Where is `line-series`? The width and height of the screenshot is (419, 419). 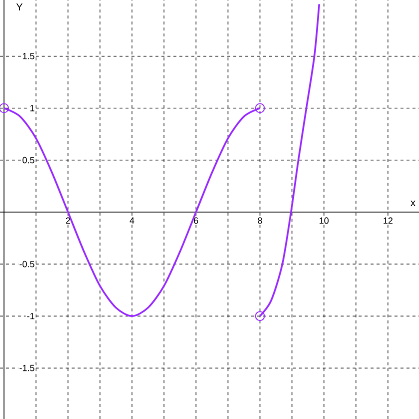
line-series is located at coordinates (289, 160).